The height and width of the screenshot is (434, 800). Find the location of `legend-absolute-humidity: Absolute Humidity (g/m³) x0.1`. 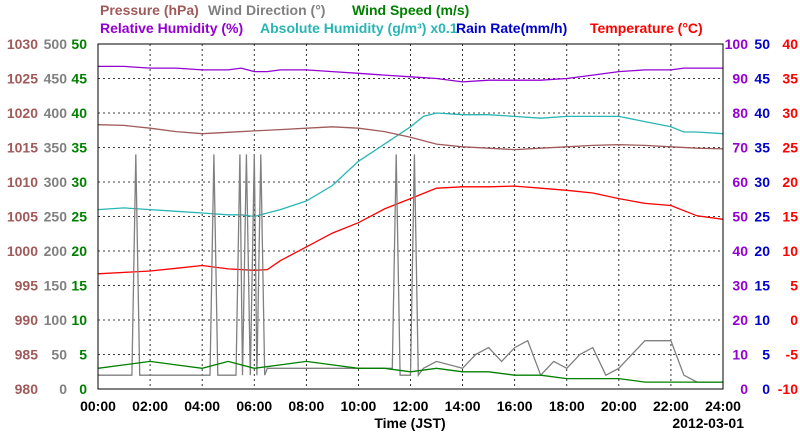

legend-absolute-humidity: Absolute Humidity (g/m³) x0.1 is located at coordinates (359, 28).